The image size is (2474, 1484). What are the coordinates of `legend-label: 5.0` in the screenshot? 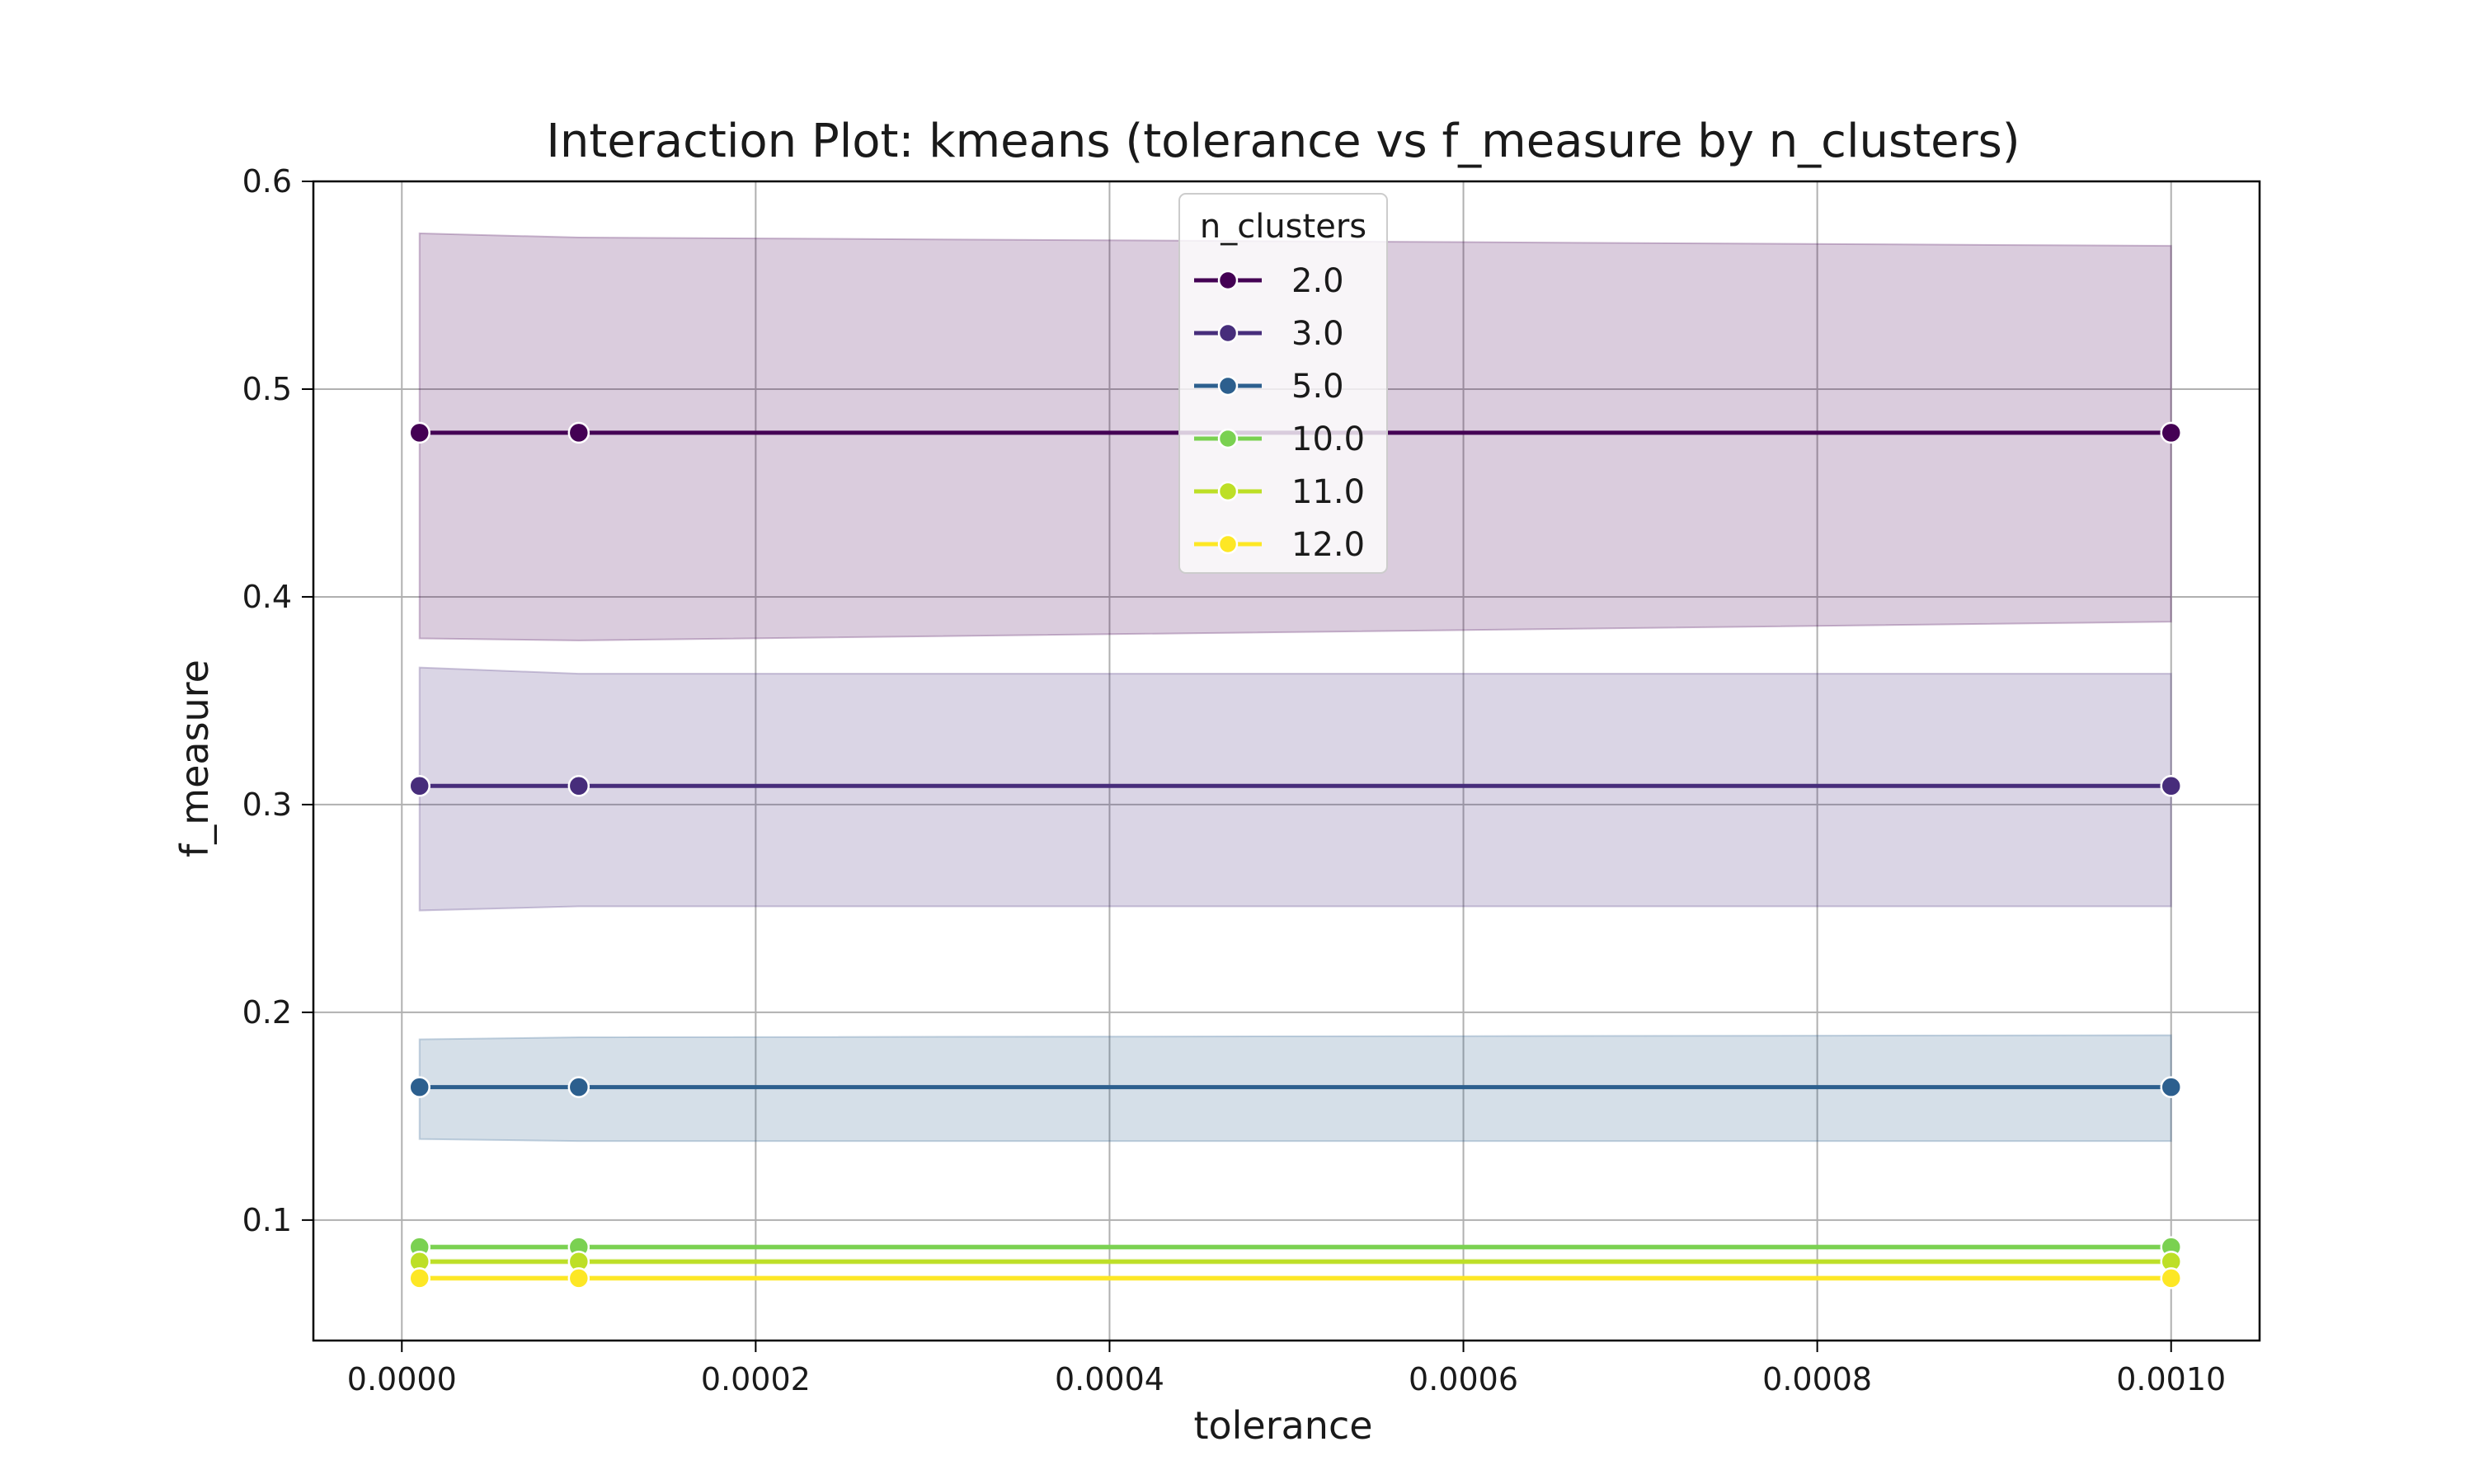 It's located at (1317, 387).